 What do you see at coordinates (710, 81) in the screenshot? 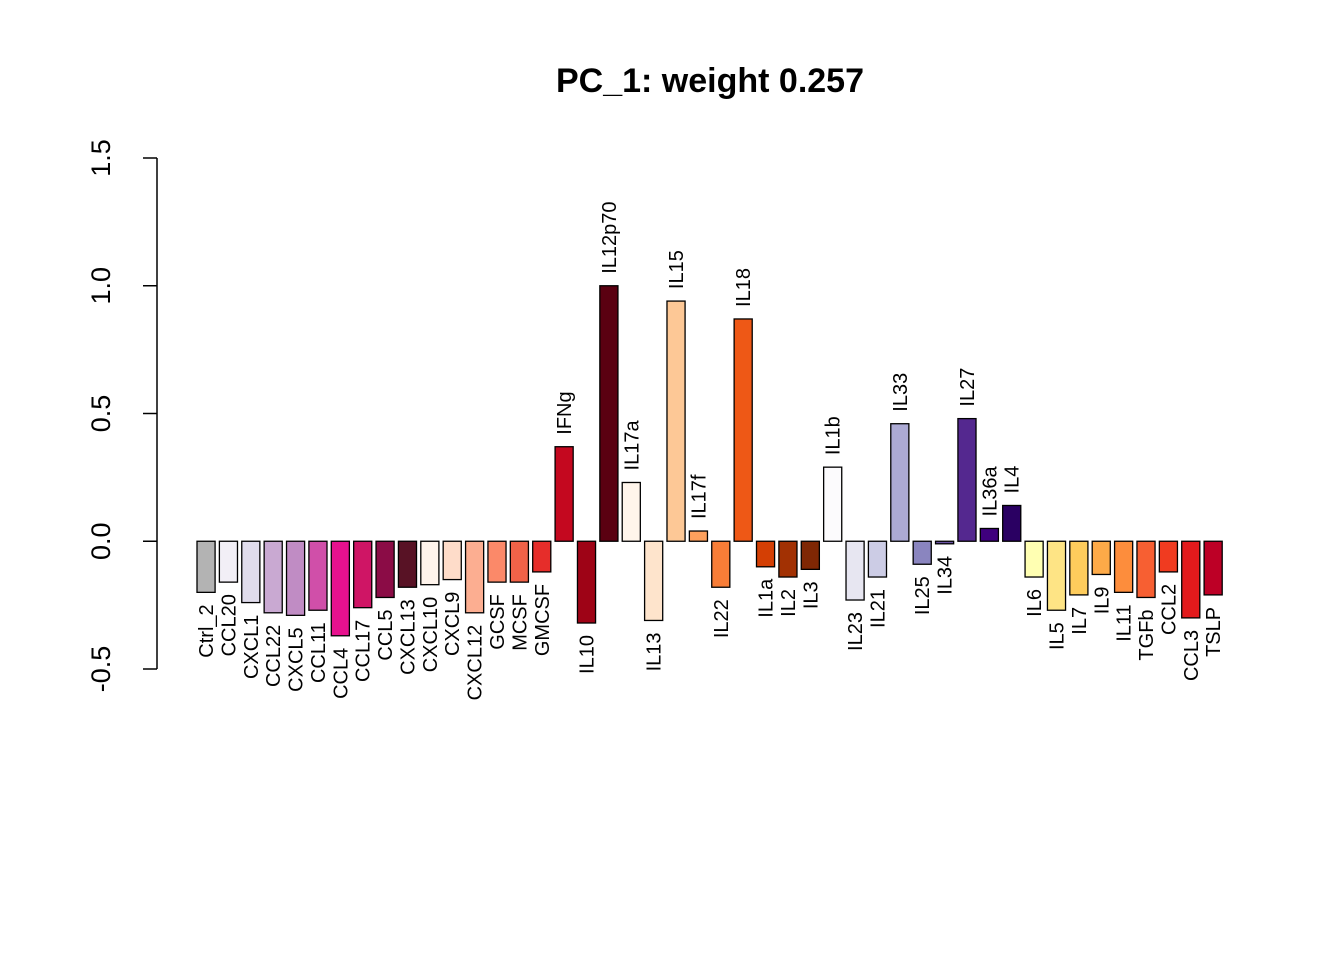
I see `chart-title: PC_1: weight 0.257` at bounding box center [710, 81].